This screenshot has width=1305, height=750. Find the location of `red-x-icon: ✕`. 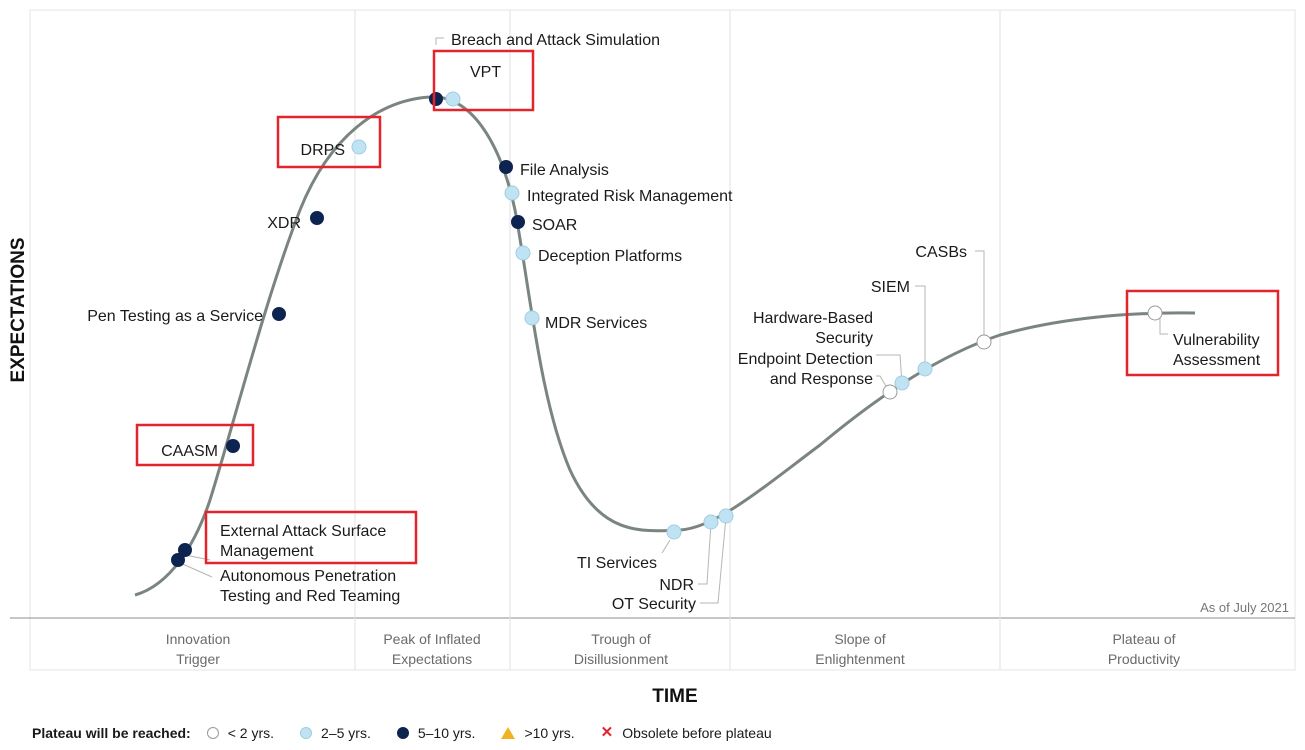

red-x-icon: ✕ is located at coordinates (607, 732).